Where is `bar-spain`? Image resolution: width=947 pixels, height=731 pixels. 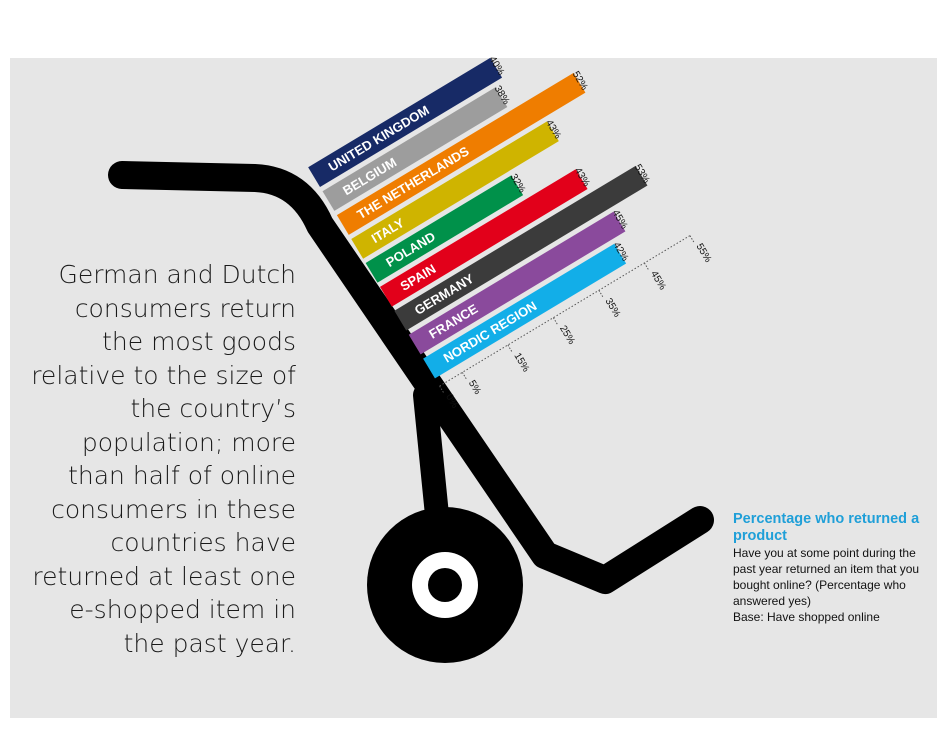 bar-spain is located at coordinates (484, 238).